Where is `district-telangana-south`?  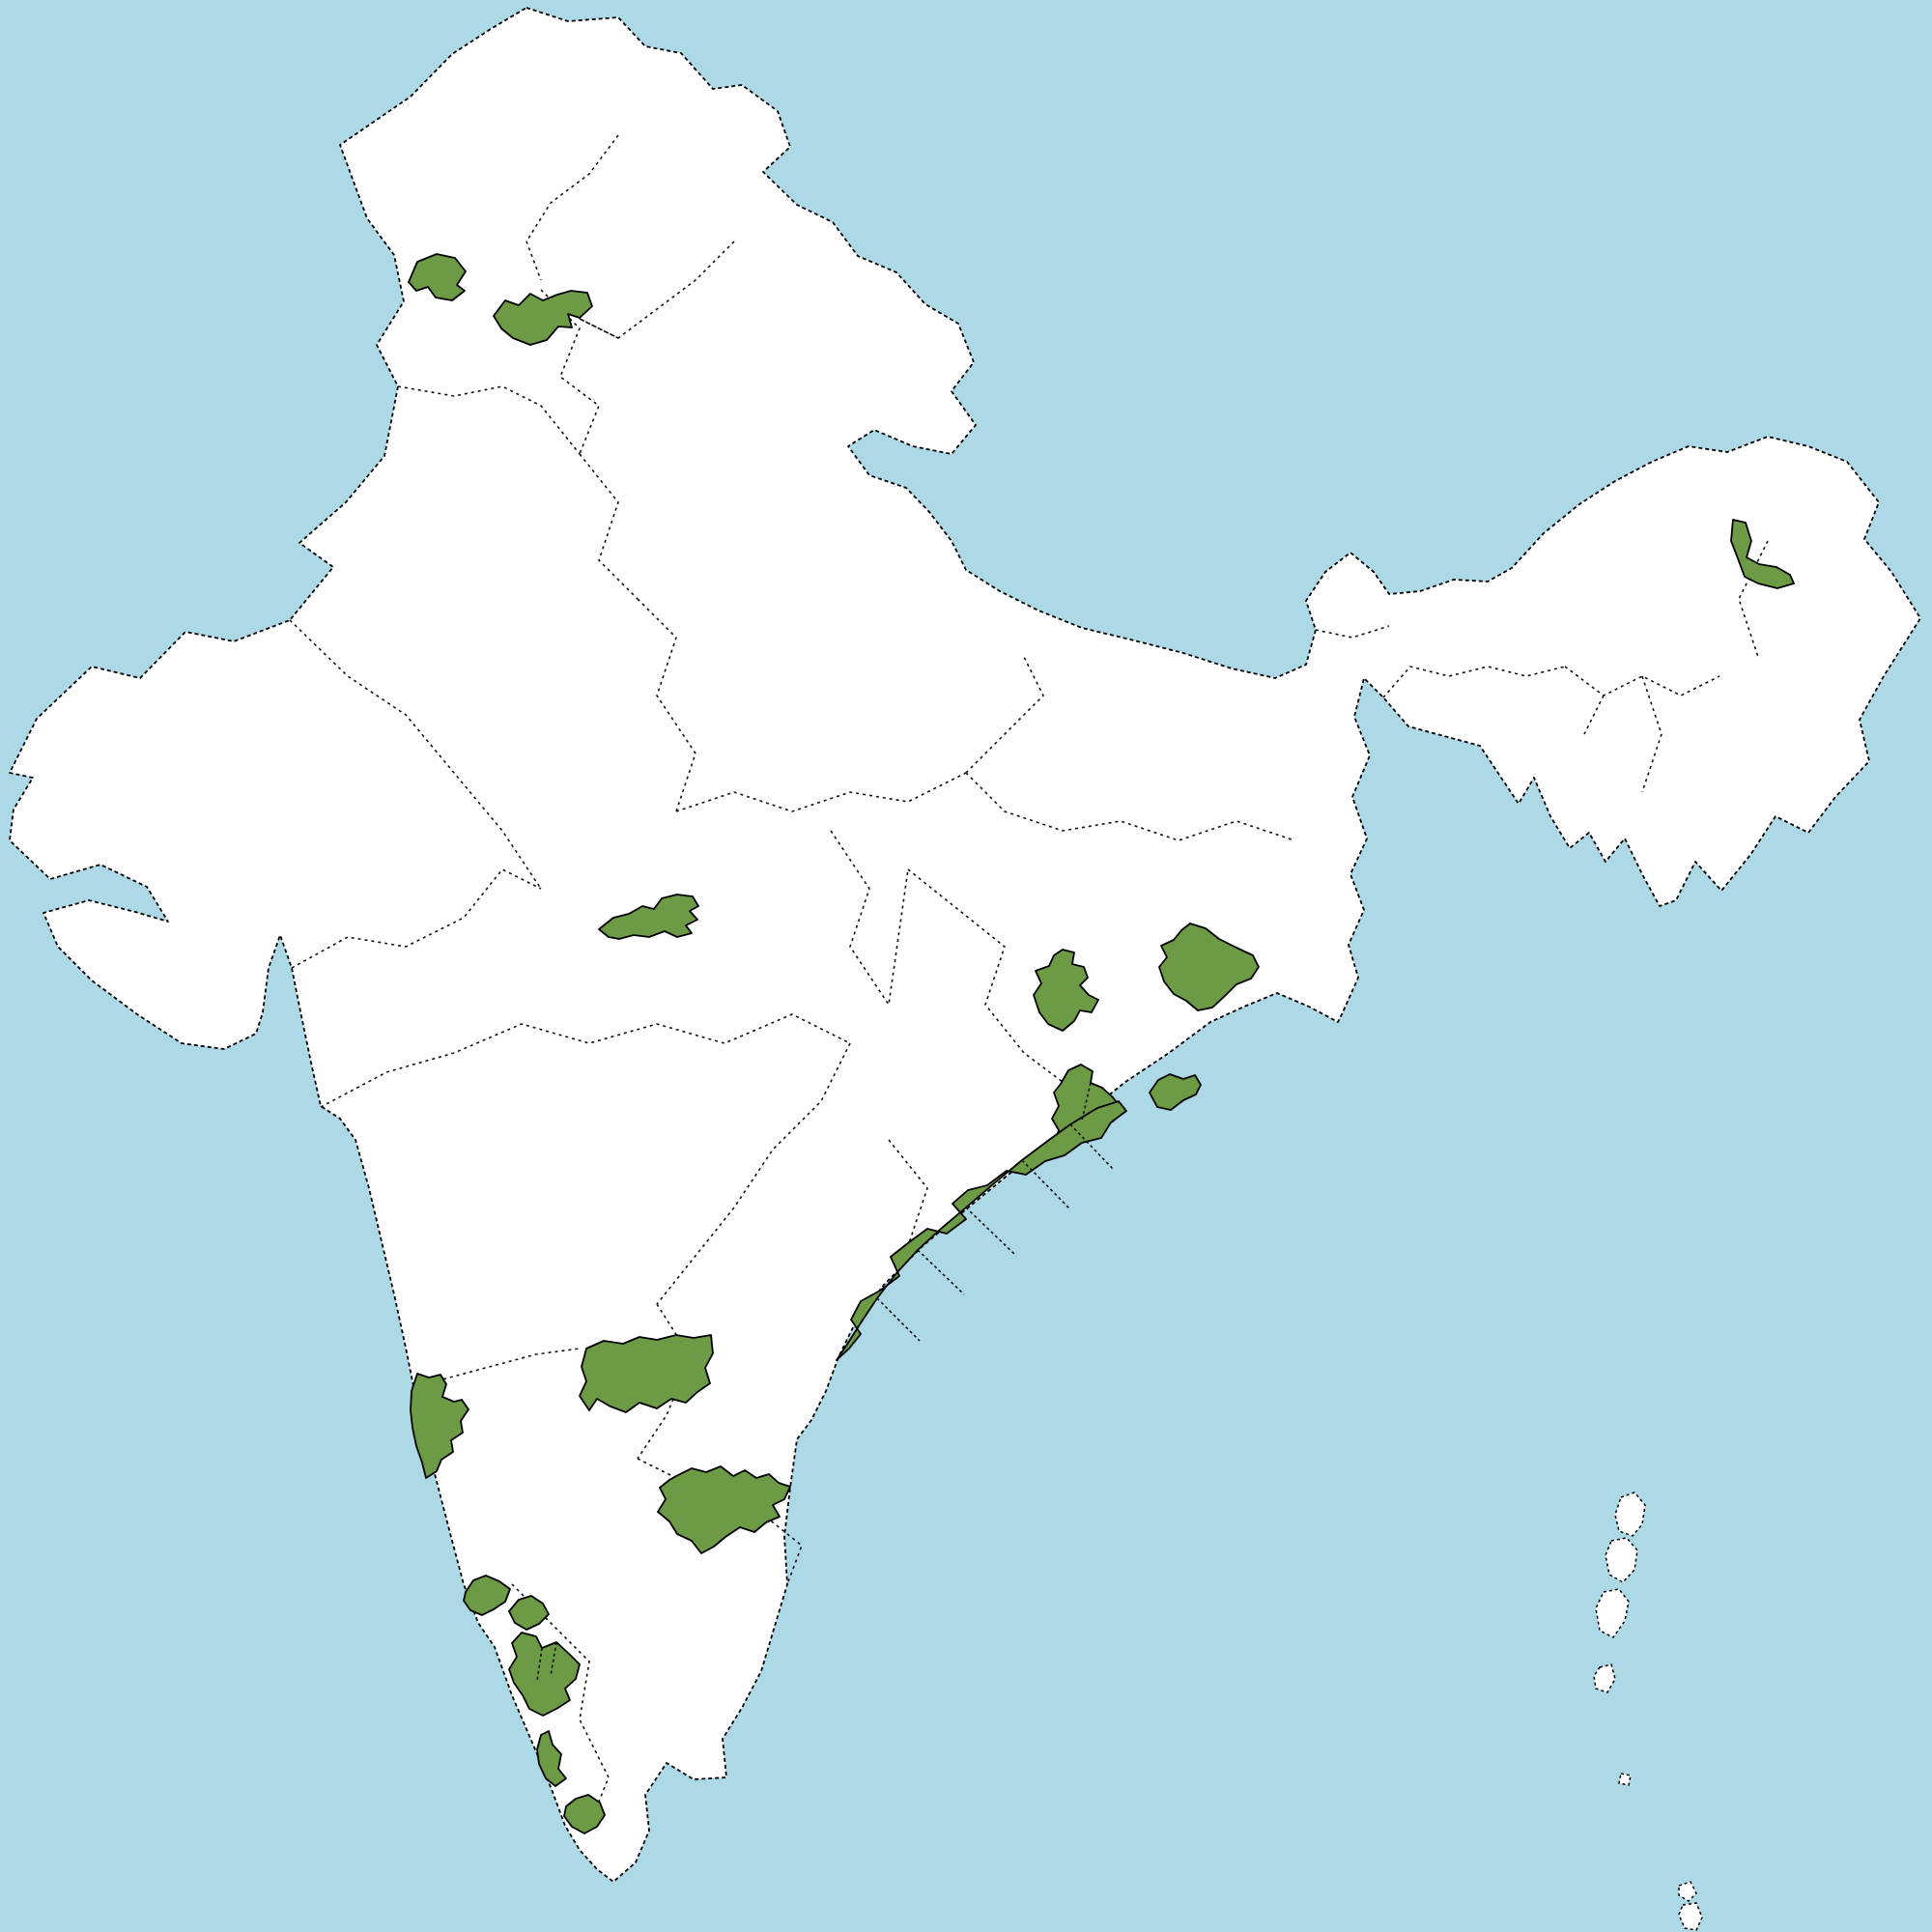
district-telangana-south is located at coordinates (646, 1373).